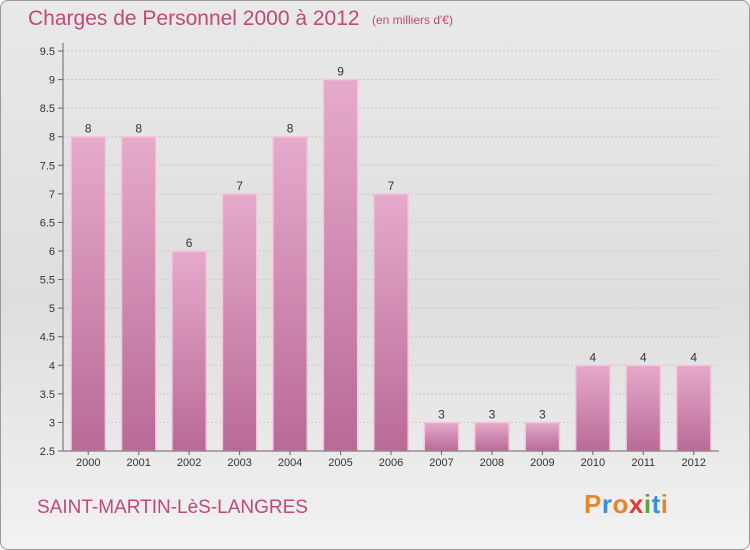 This screenshot has height=550, width=750. Describe the element at coordinates (189, 463) in the screenshot. I see `x-tick-label-2002: 2002` at that location.